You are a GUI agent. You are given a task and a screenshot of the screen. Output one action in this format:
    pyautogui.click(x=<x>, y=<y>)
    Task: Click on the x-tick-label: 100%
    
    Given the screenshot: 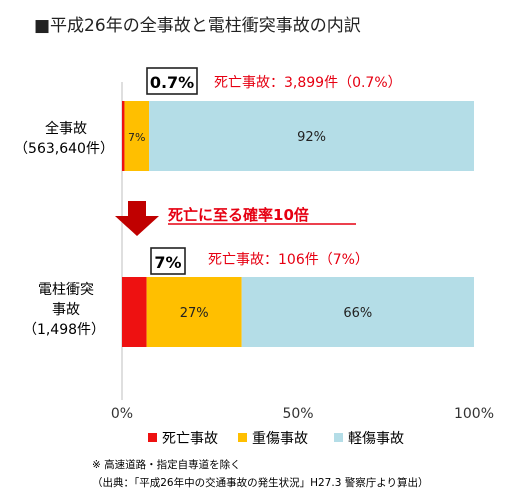 What is the action you would take?
    pyautogui.click(x=474, y=414)
    